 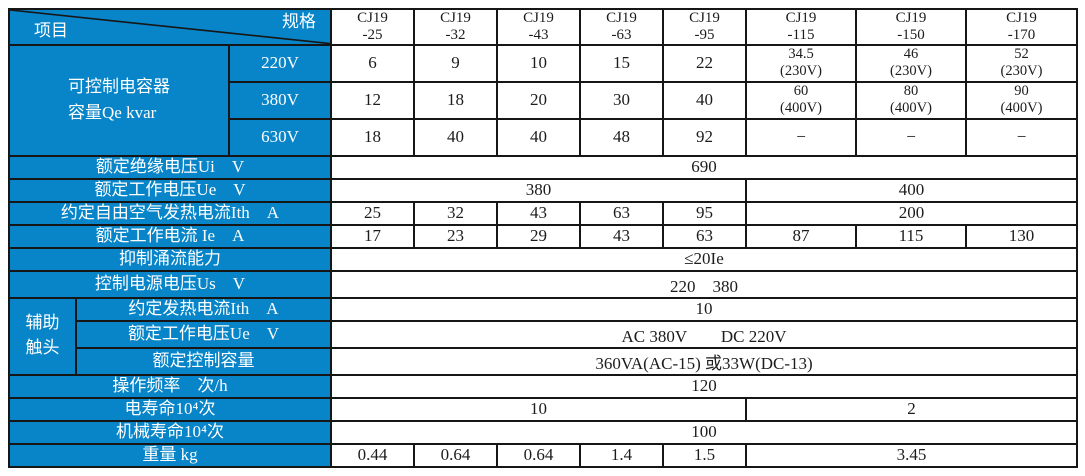 What do you see at coordinates (1021, 27) in the screenshot?
I see `model-header-cj19-170: CJ19 -170` at bounding box center [1021, 27].